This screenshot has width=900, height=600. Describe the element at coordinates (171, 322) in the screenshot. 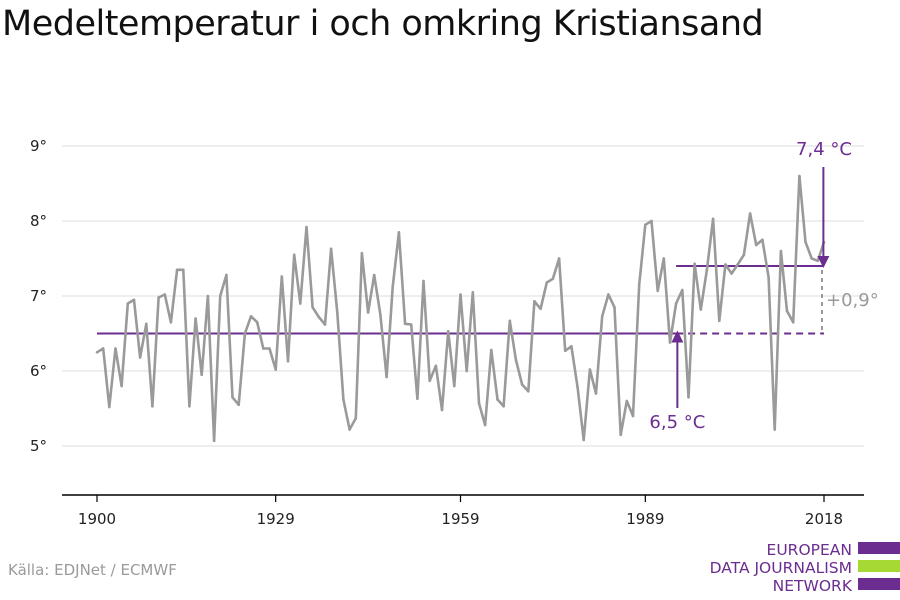

I see `data-point-1912` at that location.